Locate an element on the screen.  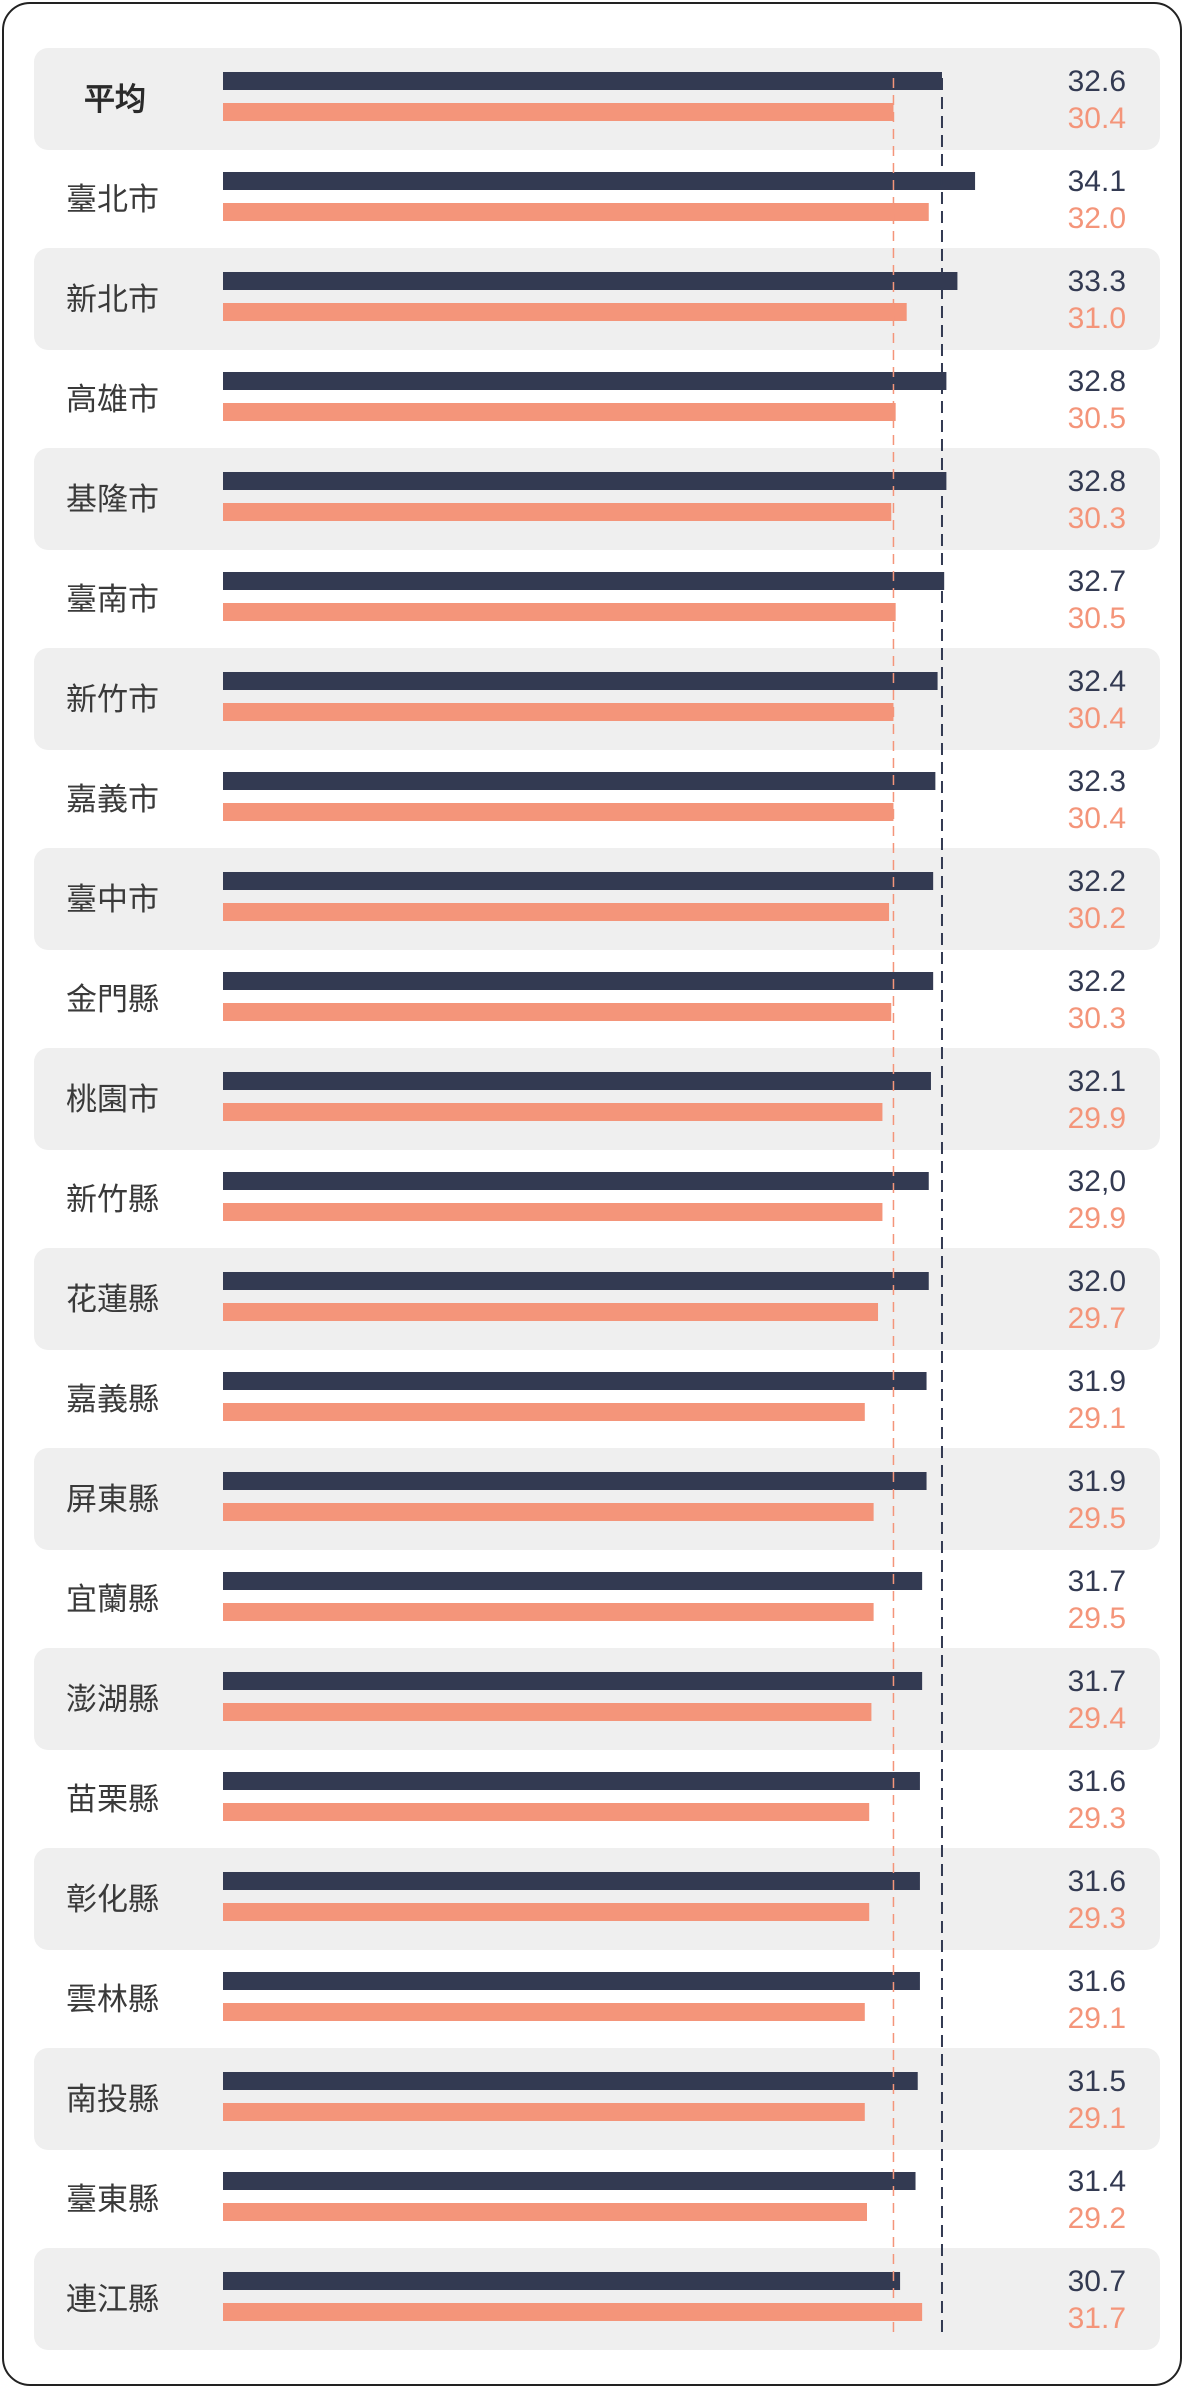
category-label: 臺北市 is located at coordinates (112, 200).